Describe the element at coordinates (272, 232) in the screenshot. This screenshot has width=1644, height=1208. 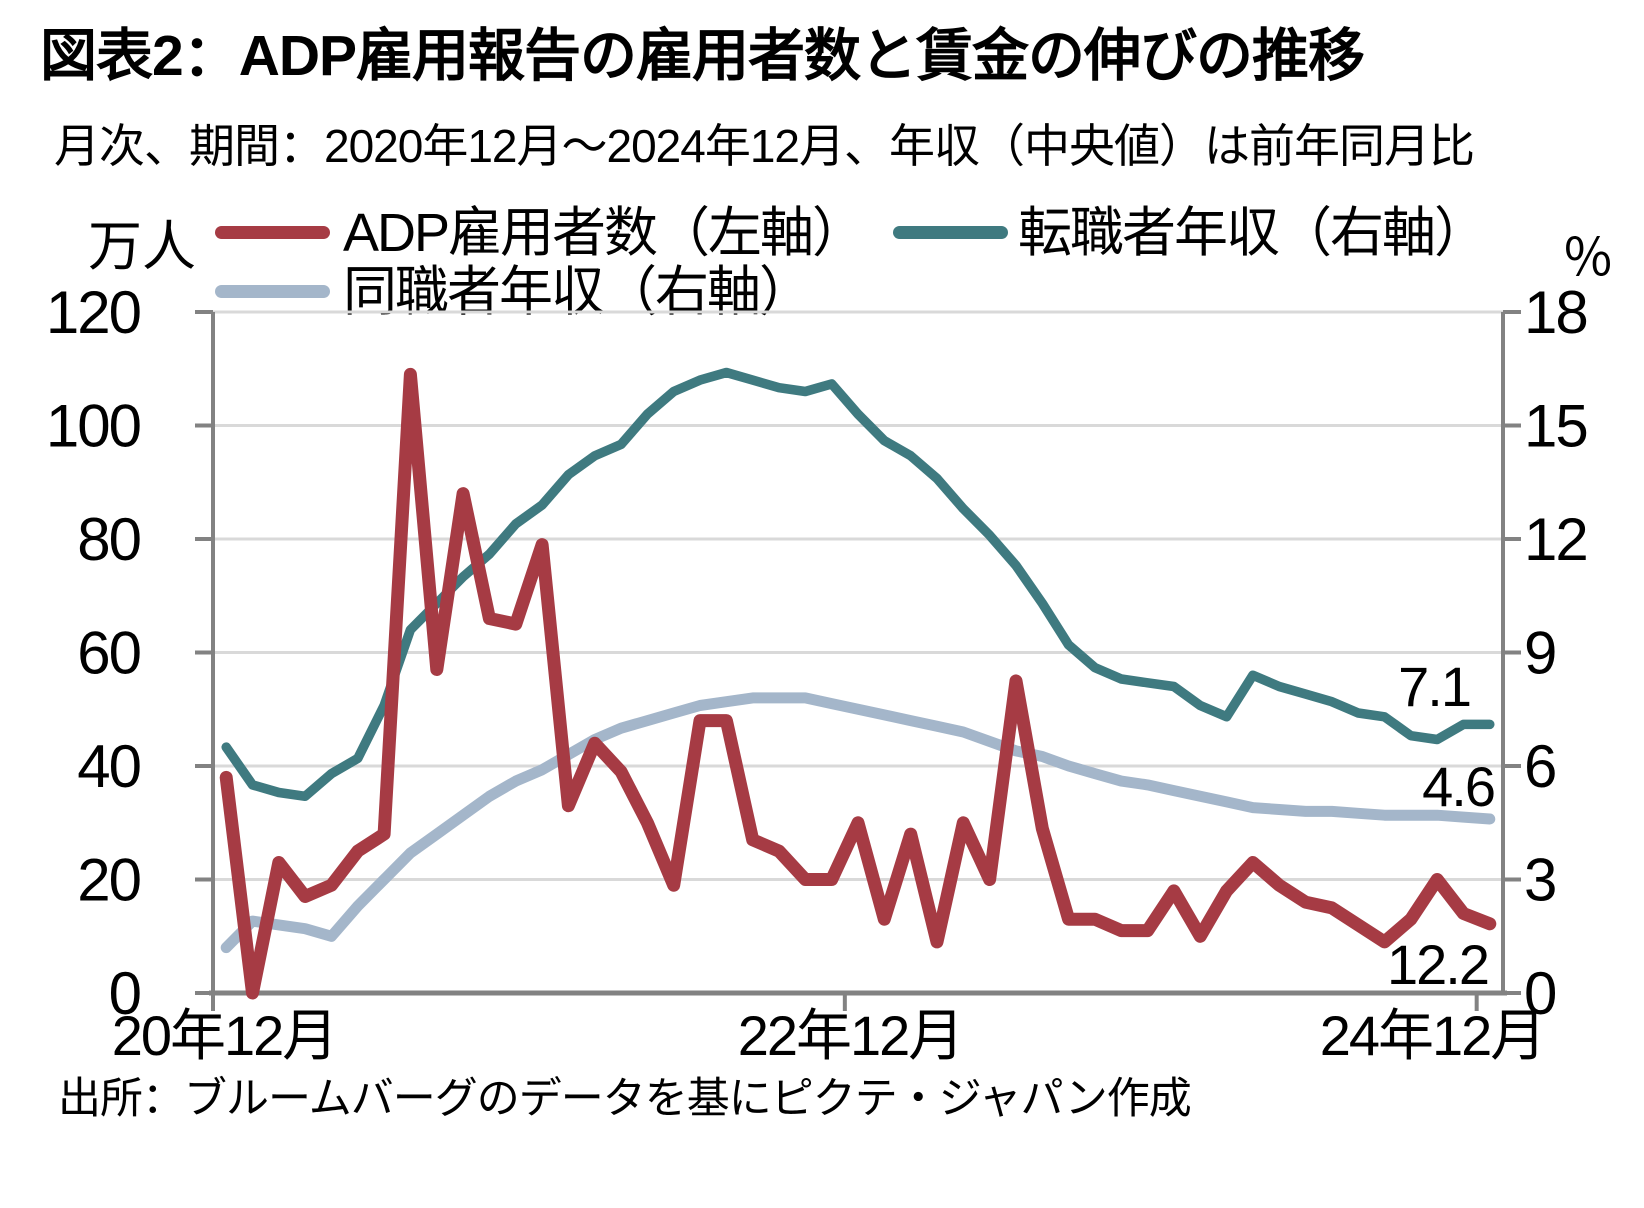
I see `legend-line-swatch-adp` at that location.